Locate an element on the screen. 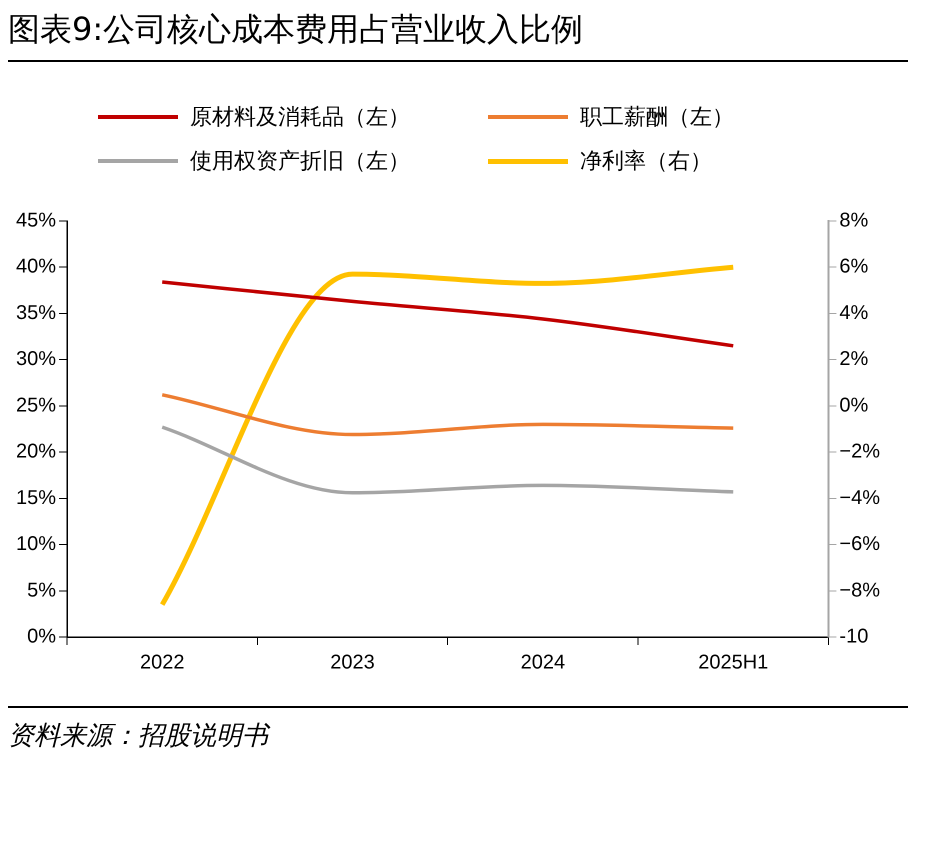  y2-tick-label: -10 is located at coordinates (853, 637).